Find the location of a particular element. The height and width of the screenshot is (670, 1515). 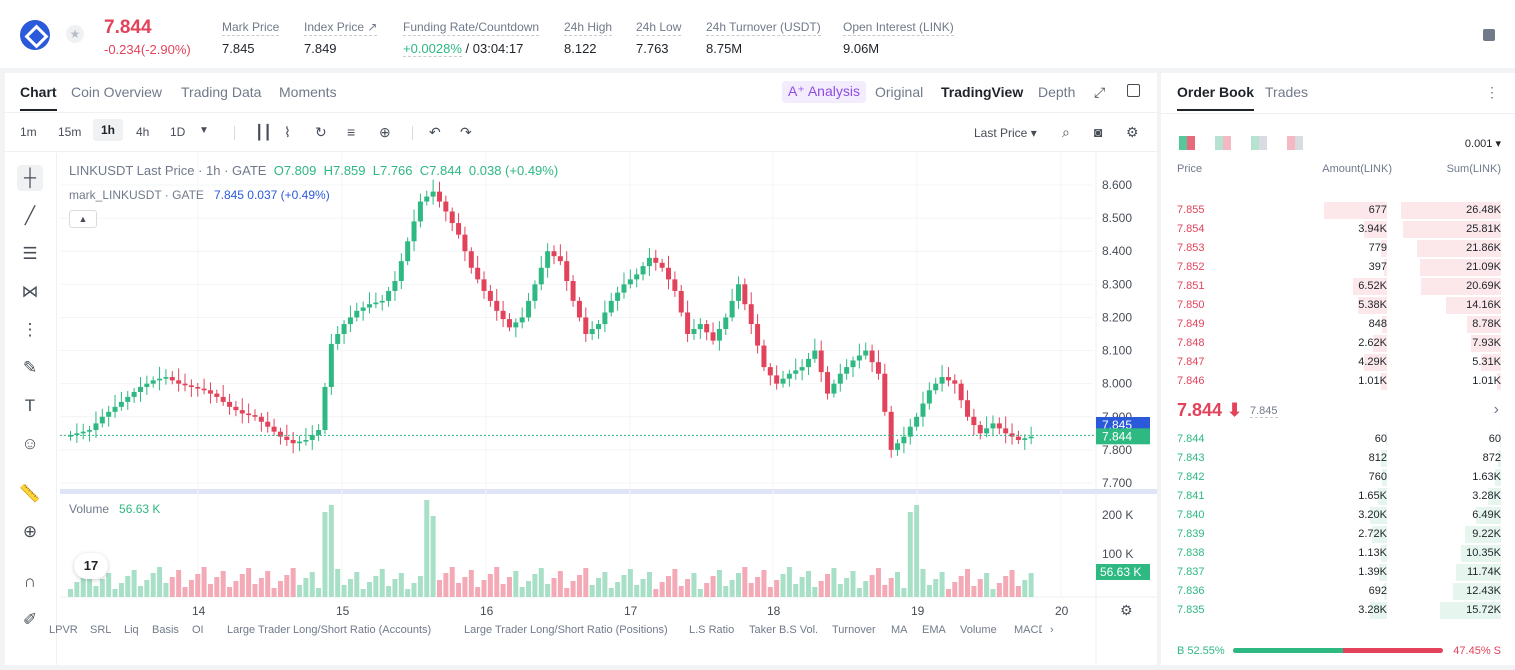

bid-row: 7.838 1.13K 10.35K is located at coordinates (1338, 553).